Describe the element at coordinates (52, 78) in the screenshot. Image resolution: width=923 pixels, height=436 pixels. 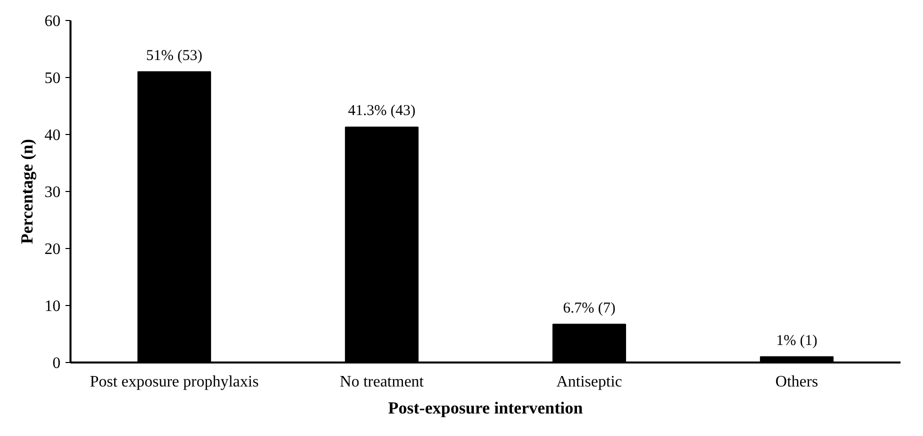
I see `y-tick-label: 50` at that location.